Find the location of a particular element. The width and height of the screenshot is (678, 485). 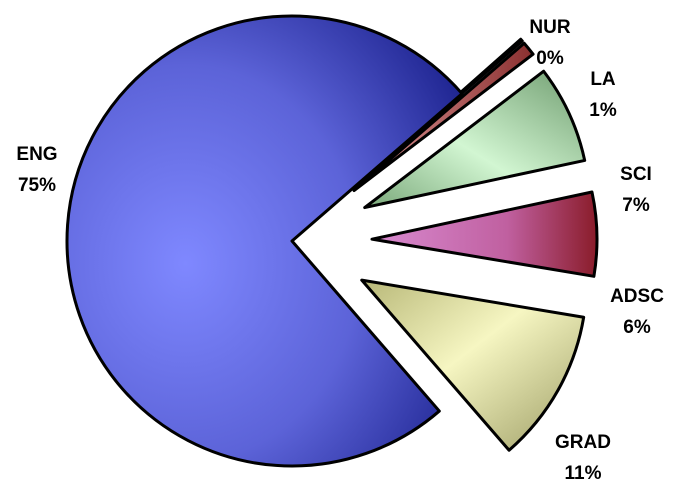

slice-percent-label-grad: 11% is located at coordinates (583, 473).